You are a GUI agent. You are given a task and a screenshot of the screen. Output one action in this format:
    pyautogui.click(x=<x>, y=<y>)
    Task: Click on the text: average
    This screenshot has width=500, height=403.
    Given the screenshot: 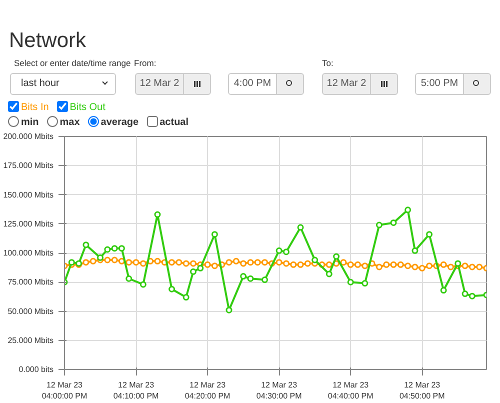 What is the action you would take?
    pyautogui.click(x=119, y=122)
    